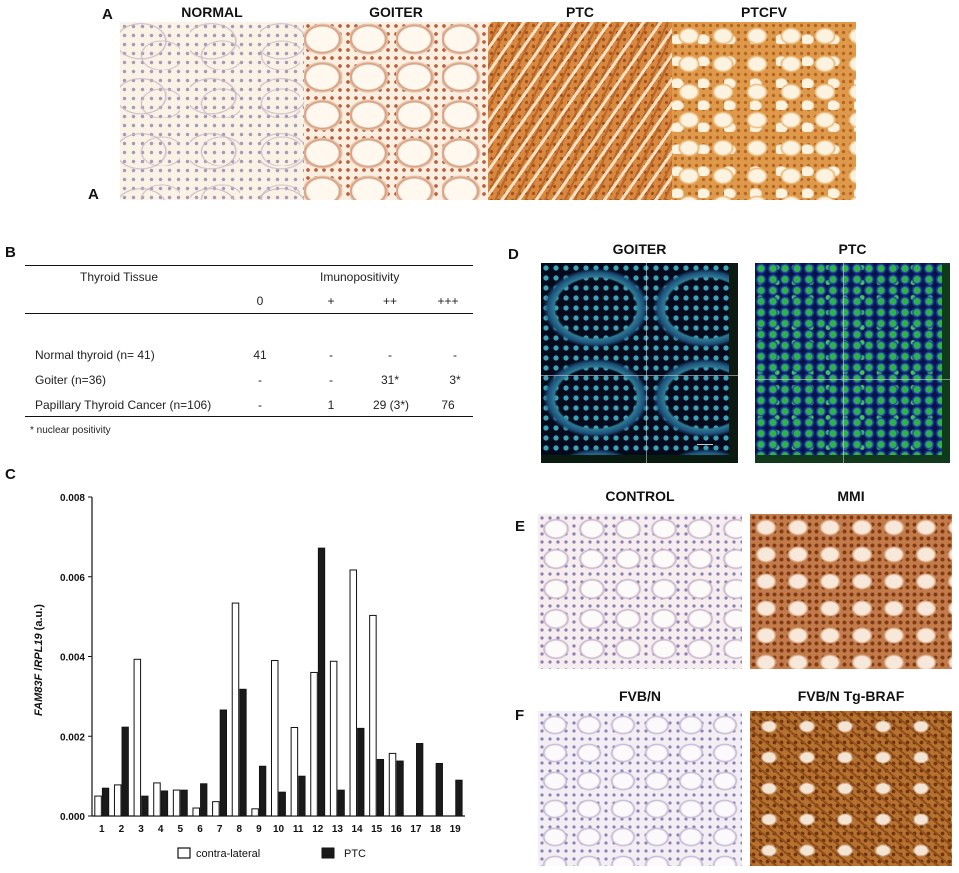  I want to click on ihc-mmi-image, so click(851, 591).